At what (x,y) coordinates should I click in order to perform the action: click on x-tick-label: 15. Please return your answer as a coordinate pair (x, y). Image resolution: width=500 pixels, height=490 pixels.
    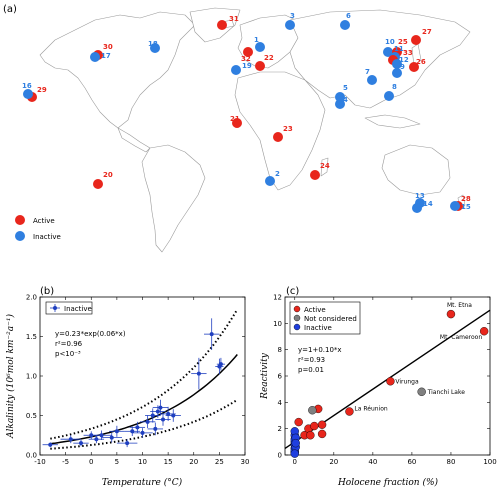
    Looking at the image, I should click on (168, 462).